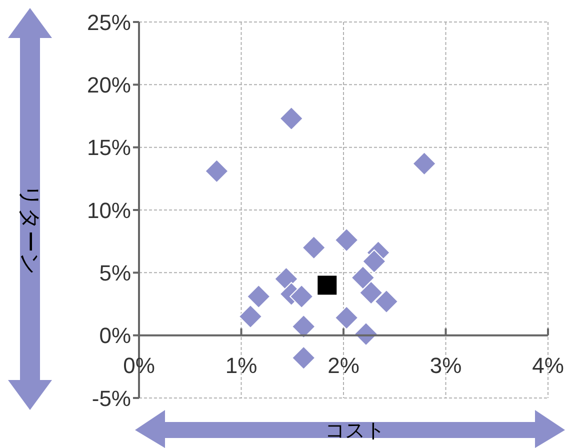  I want to click on y-tick-label: 20%, so click(108, 85).